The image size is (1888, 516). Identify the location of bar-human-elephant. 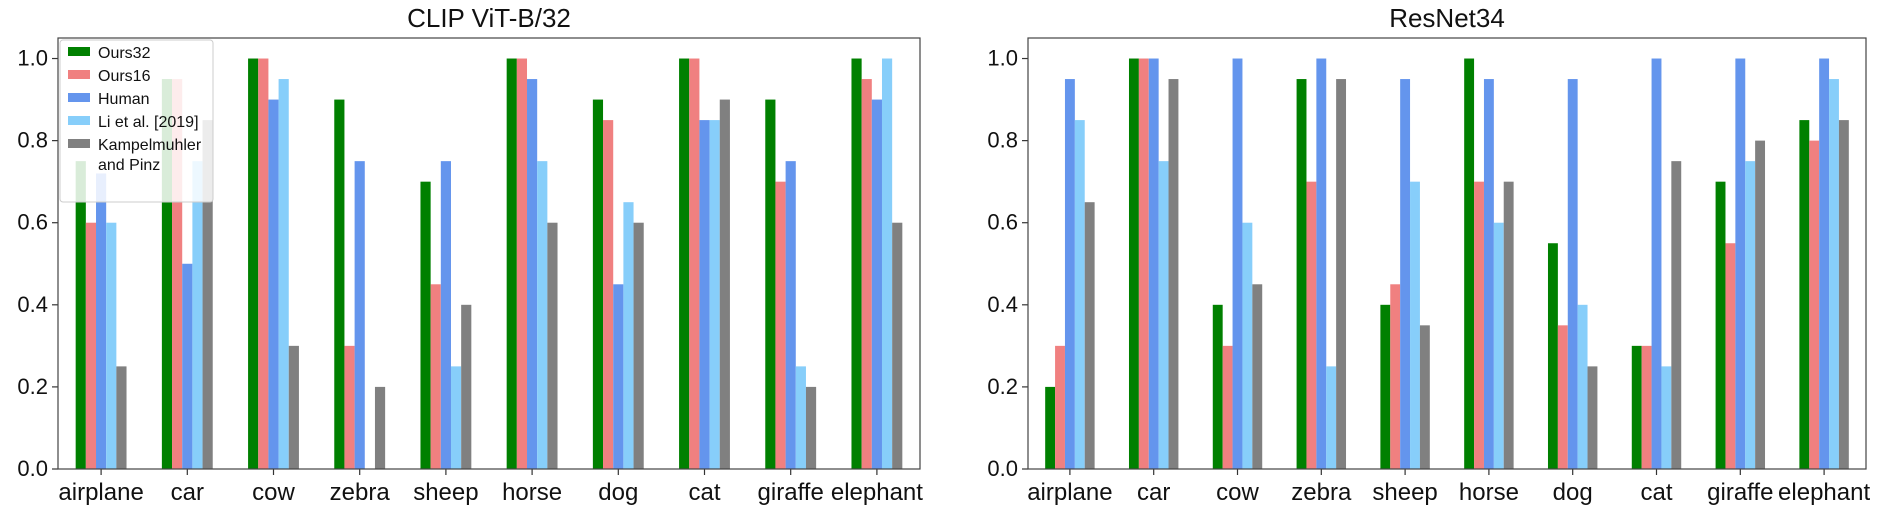
(876, 284).